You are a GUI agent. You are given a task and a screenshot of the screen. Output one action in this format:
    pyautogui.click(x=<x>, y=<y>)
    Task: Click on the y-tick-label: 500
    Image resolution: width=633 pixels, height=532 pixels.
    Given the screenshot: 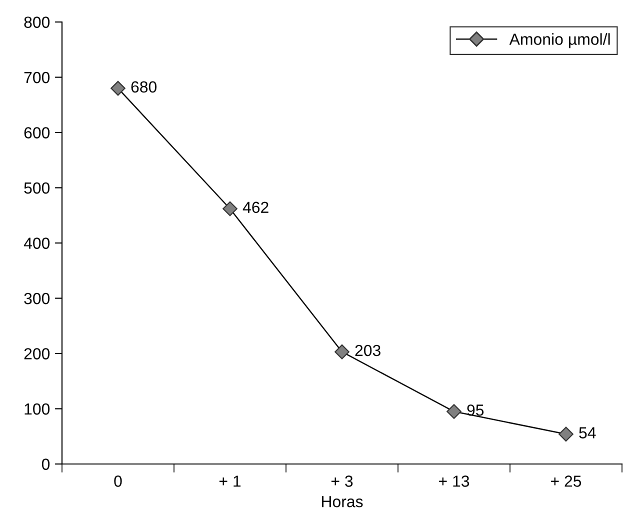 What is the action you would take?
    pyautogui.click(x=37, y=188)
    